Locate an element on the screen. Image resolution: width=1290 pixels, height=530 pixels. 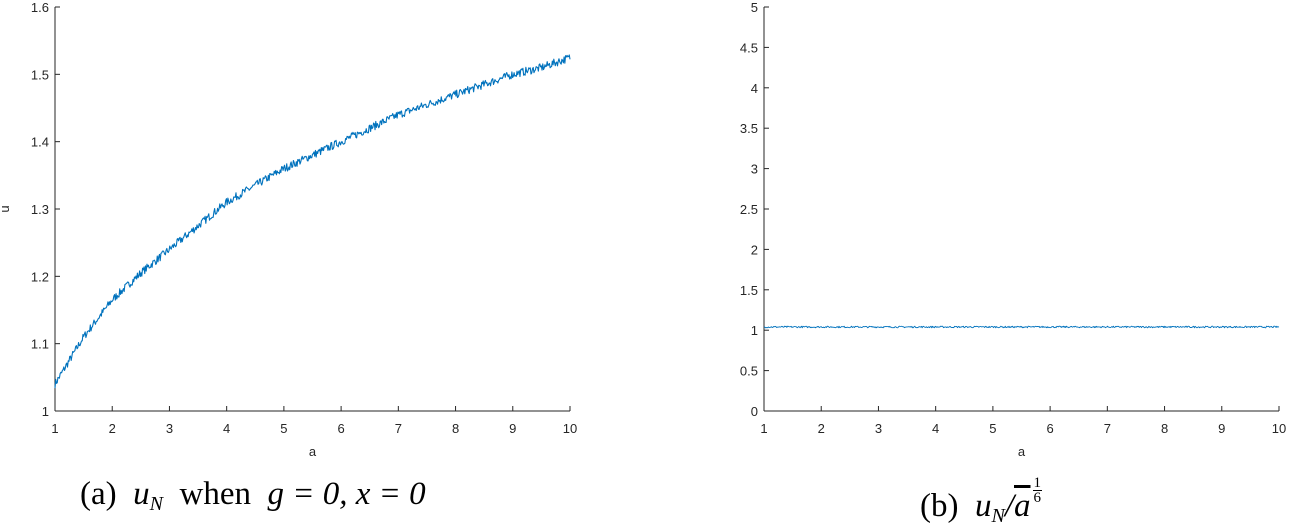
caption-a-middle: when is located at coordinates (215, 494).